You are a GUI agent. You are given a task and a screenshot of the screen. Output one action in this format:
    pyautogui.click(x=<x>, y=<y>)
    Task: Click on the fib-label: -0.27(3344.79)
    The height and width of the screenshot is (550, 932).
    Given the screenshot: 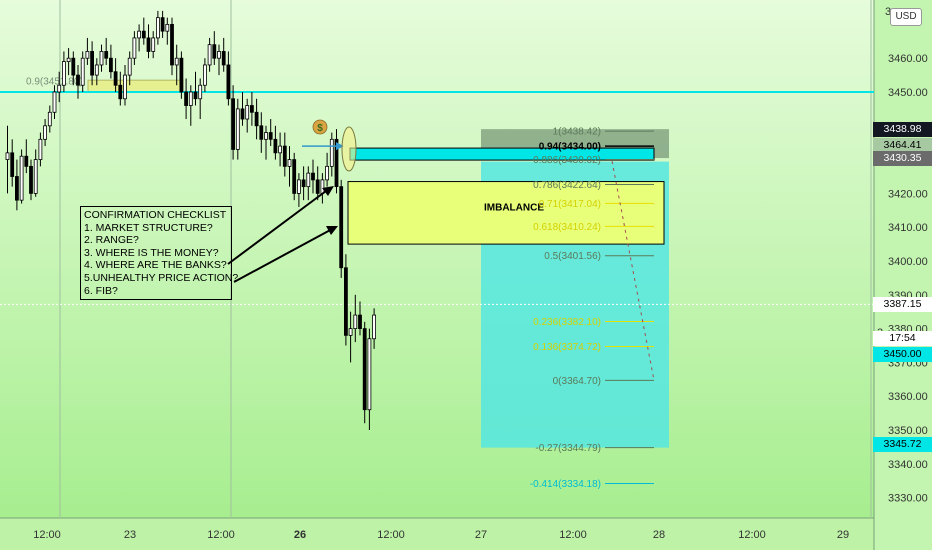 What is the action you would take?
    pyautogui.click(x=568, y=448)
    